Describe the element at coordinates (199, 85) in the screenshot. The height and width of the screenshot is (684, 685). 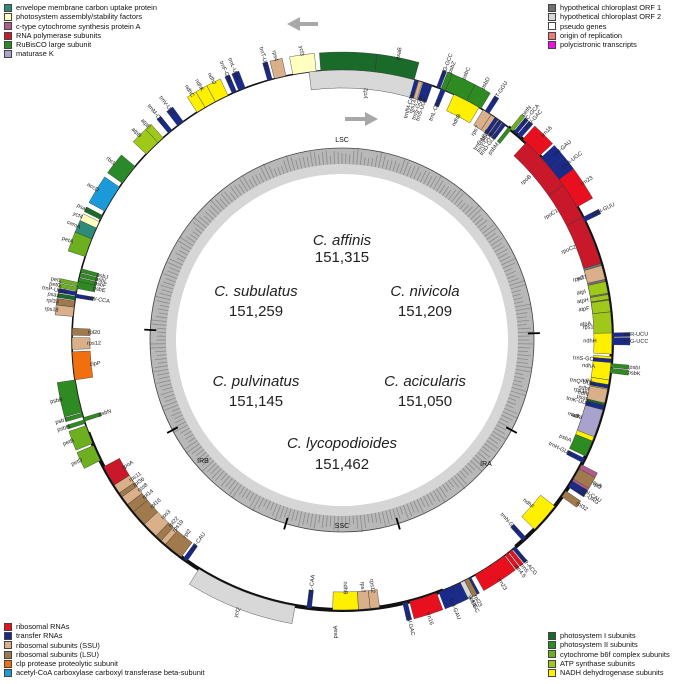
I see `gene-label: ndhK` at that location.